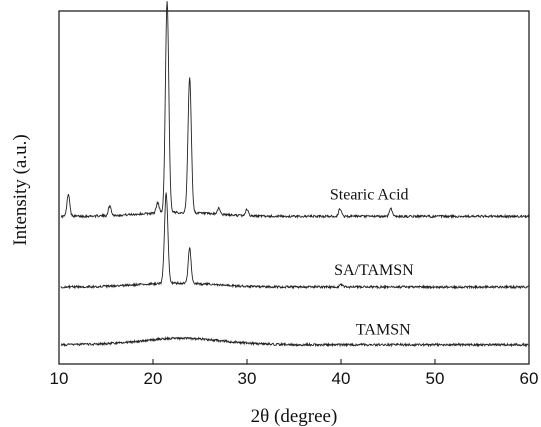  I want to click on series-label: SA/TAMSN, so click(374, 270).